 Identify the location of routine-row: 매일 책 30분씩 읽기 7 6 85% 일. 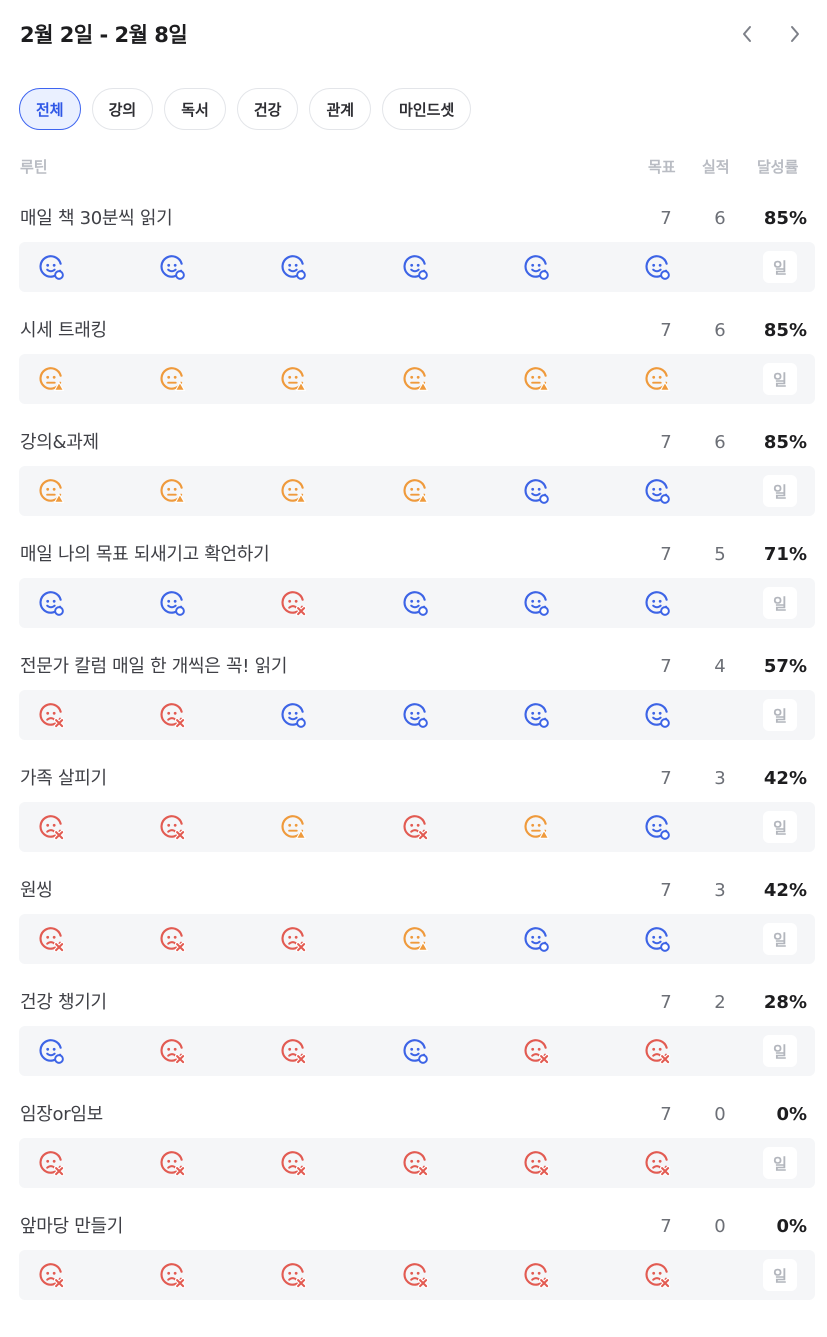
(417, 249).